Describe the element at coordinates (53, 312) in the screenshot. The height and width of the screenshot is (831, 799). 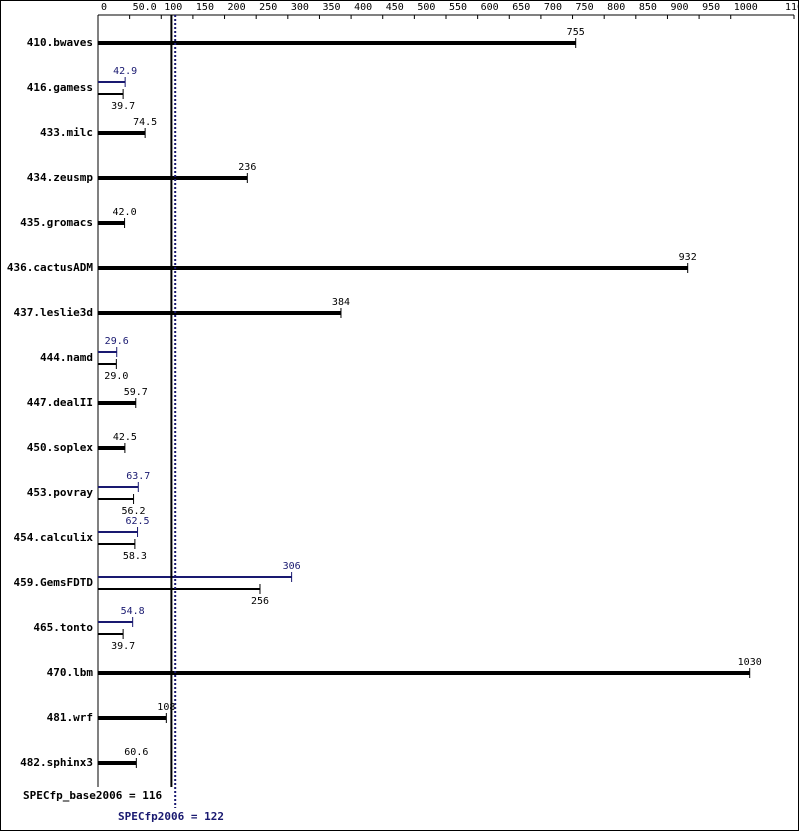
I see `category-label: 437.leslie3d` at that location.